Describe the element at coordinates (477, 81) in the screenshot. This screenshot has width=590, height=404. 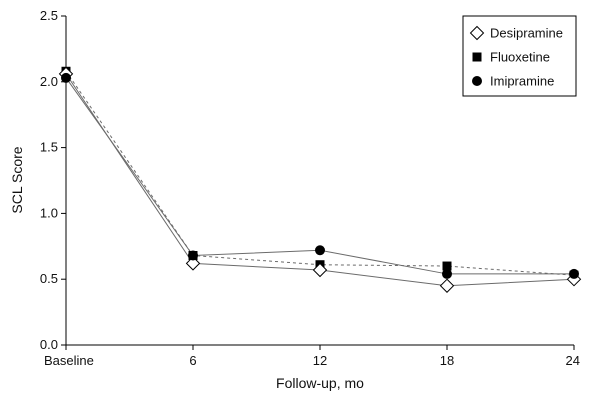
I see `legend-marker-imipramine` at that location.